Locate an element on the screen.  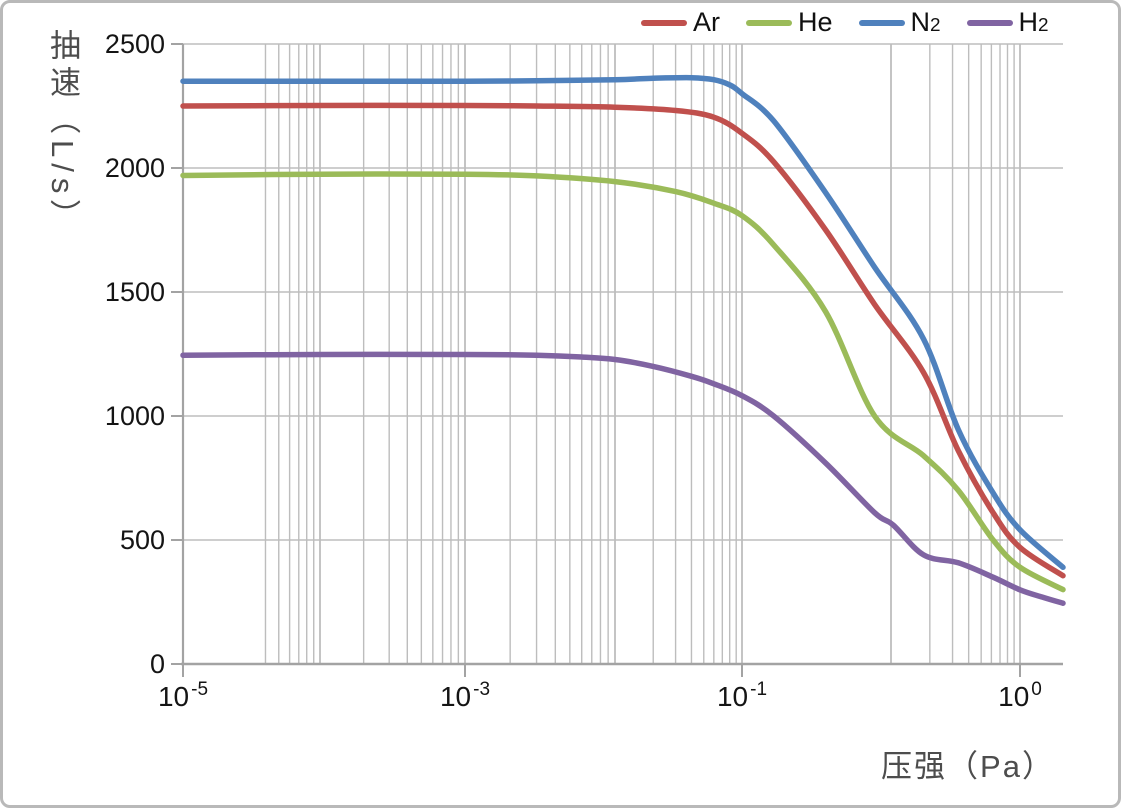
legend-item-H2: H2 is located at coordinates (1007, 22).